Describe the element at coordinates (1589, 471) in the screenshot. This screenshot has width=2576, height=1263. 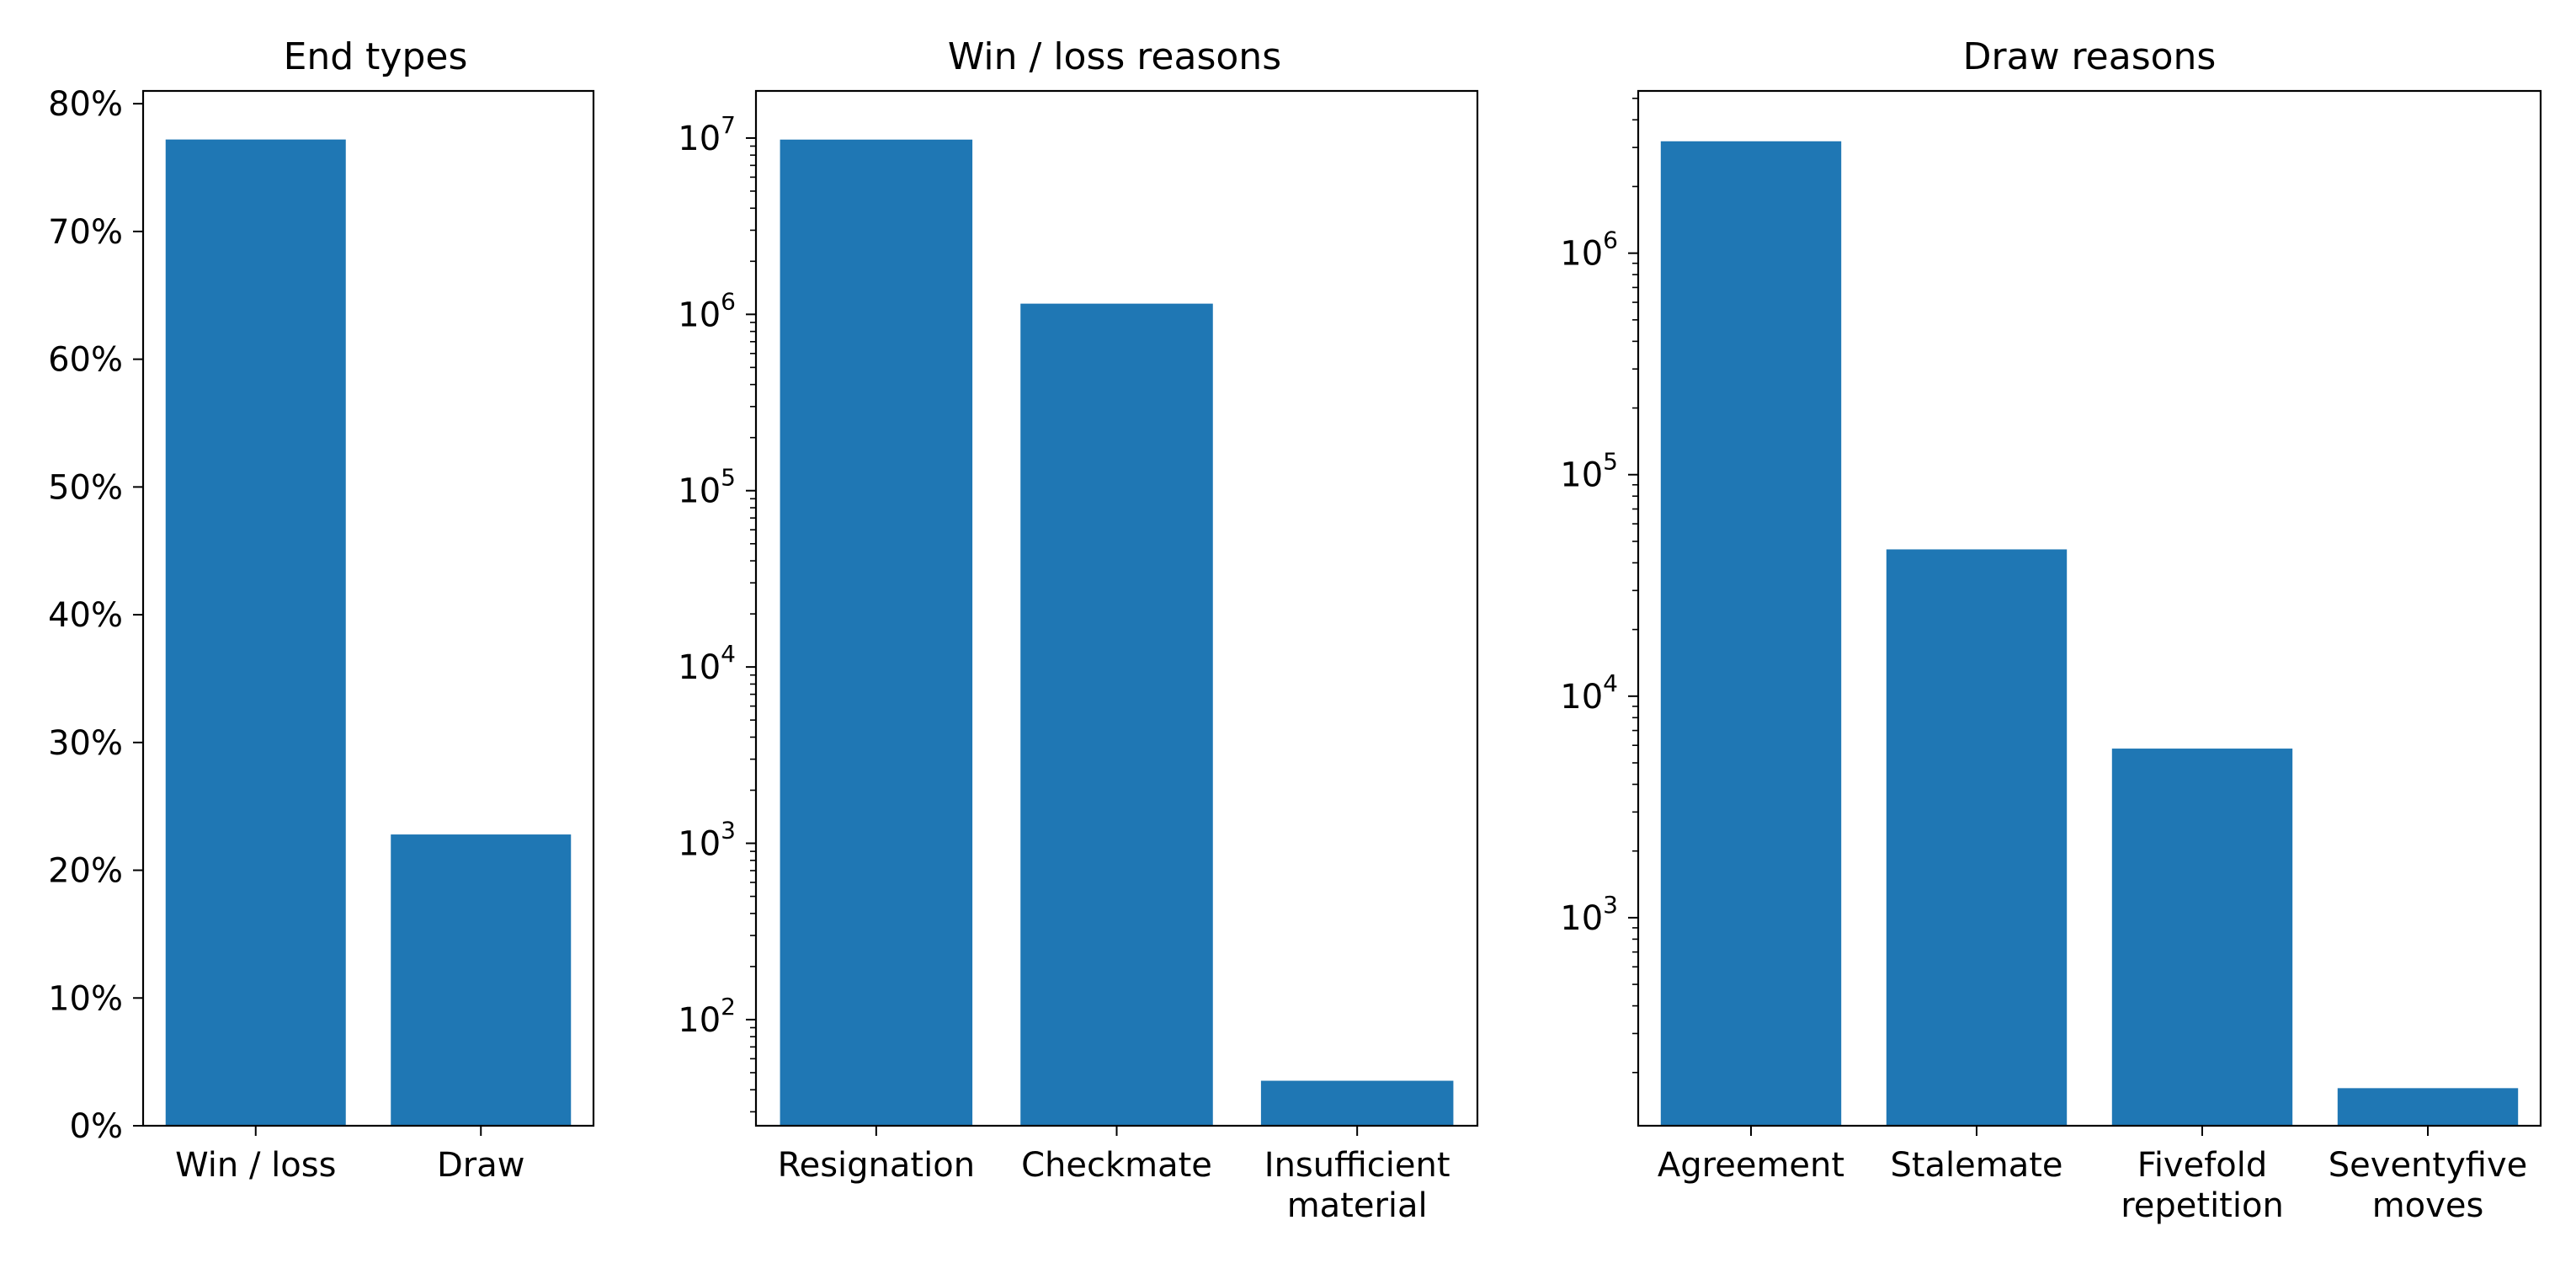
I see `draw-reasons-ytick-label: 10⁵` at that location.